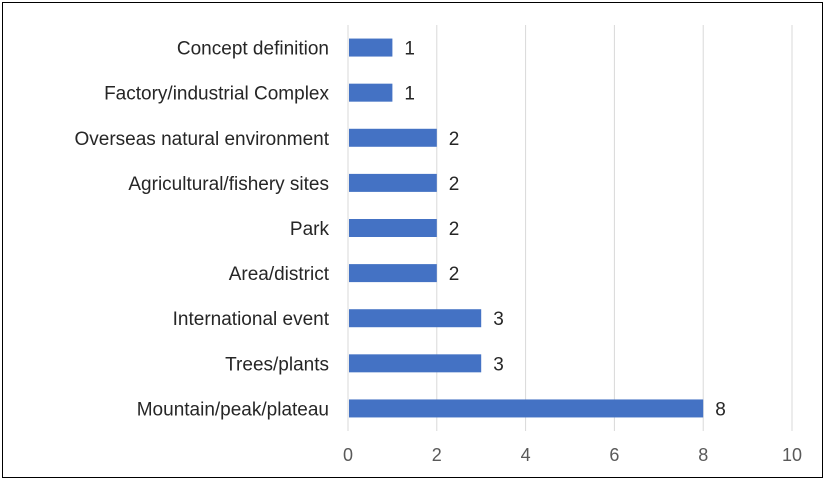 Image resolution: width=827 pixels, height=482 pixels. Describe the element at coordinates (437, 455) in the screenshot. I see `x-tick-label: 2` at that location.